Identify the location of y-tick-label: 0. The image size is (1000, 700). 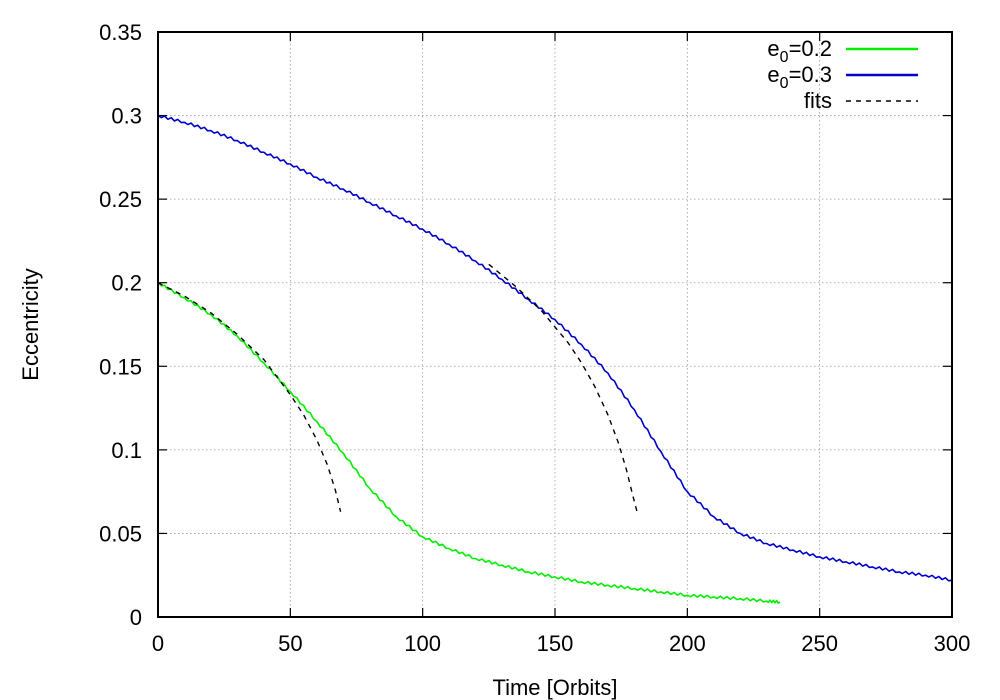
(136, 617).